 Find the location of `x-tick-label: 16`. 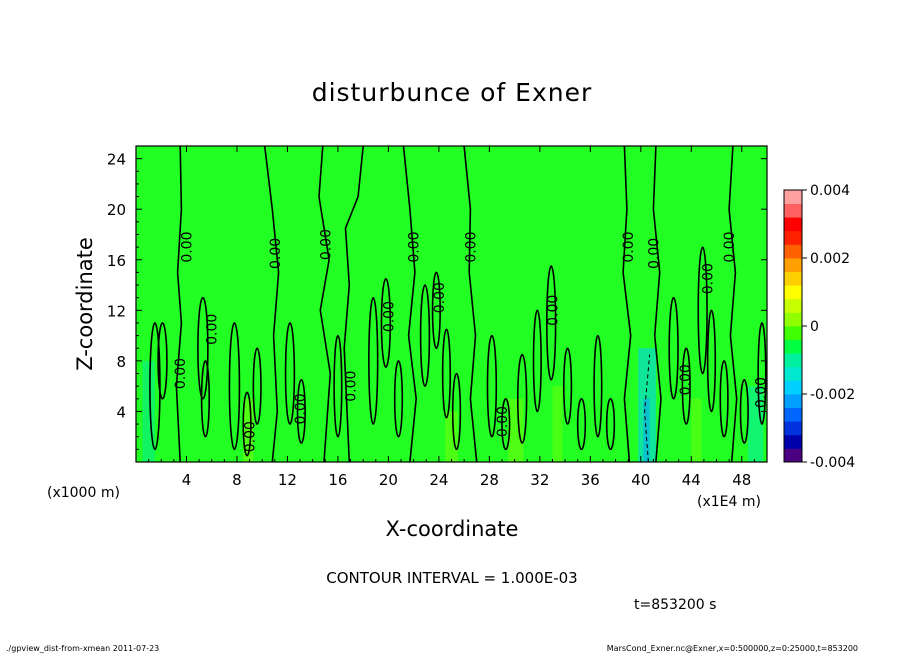

x-tick-label: 16 is located at coordinates (337, 480).